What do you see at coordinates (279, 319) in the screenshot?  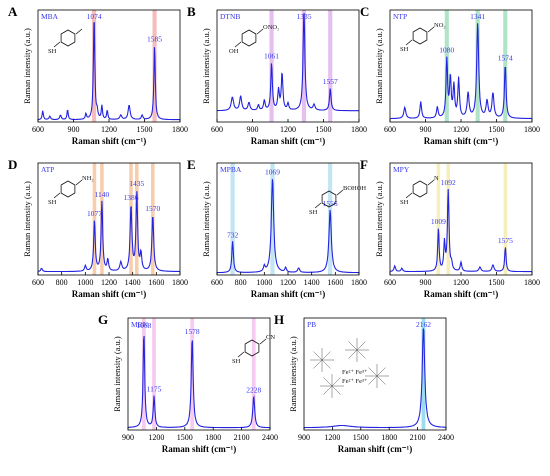 I see `panel-letter: H` at bounding box center [279, 319].